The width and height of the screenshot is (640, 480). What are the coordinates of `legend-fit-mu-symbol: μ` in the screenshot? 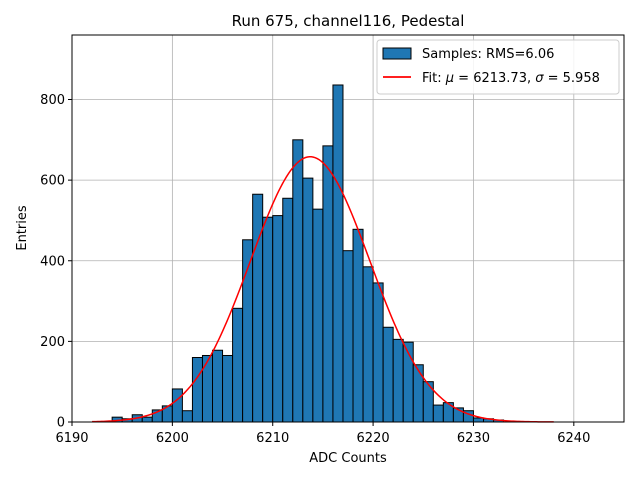 It's located at (449, 78).